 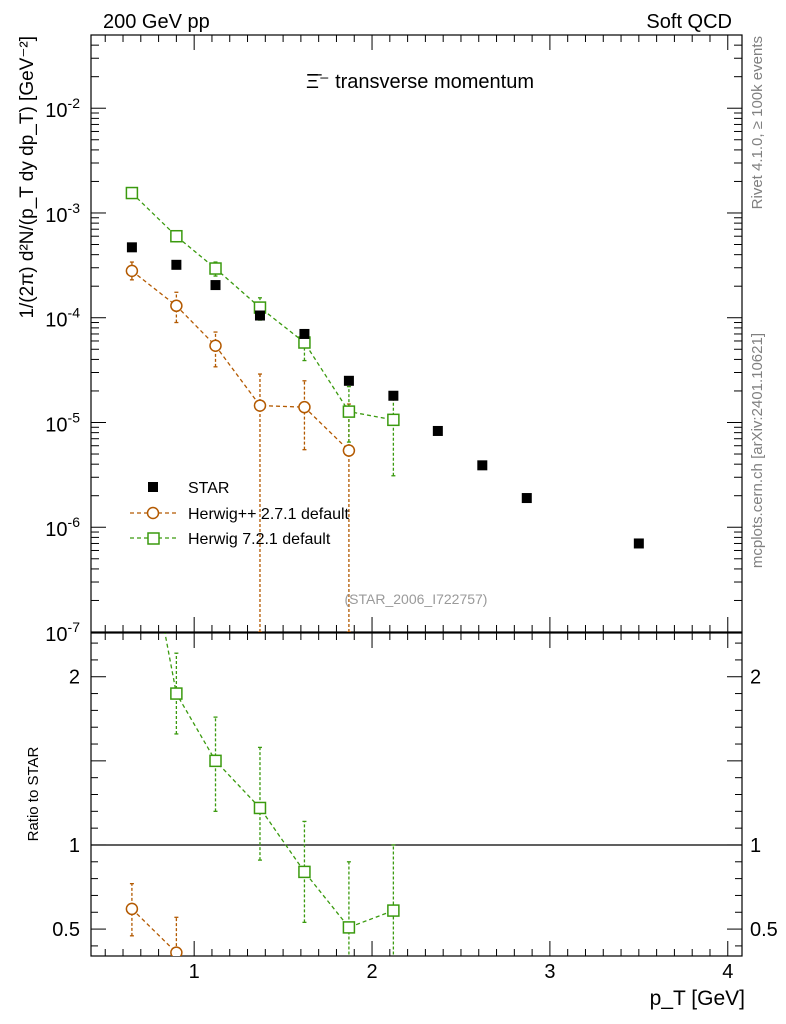 What do you see at coordinates (208, 488) in the screenshot?
I see `legend-label-star: STAR` at bounding box center [208, 488].